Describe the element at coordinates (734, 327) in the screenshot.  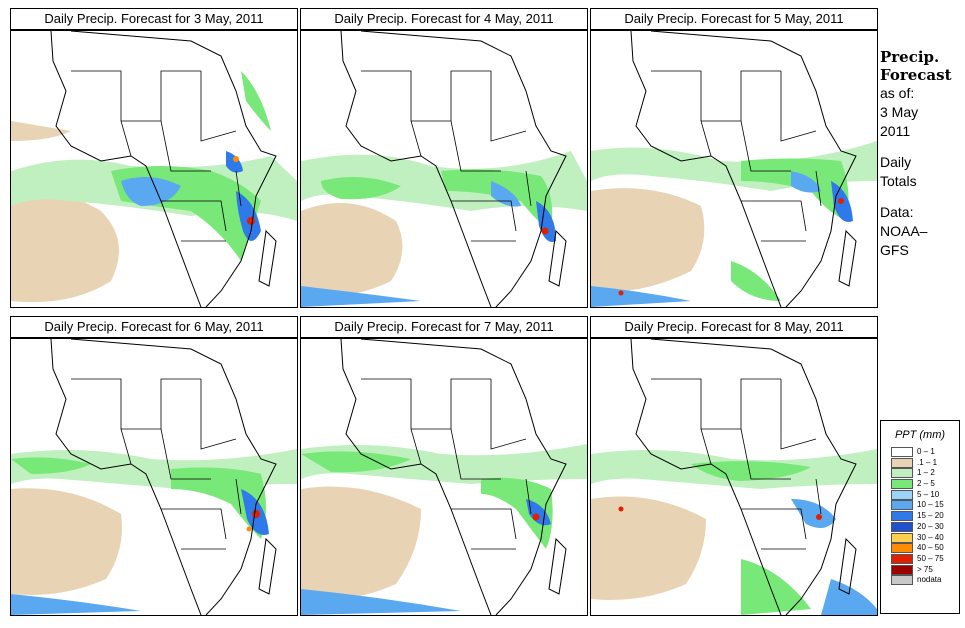
I see `panel-title: Daily Precip. Forecast for 8 May, 2011` at that location.